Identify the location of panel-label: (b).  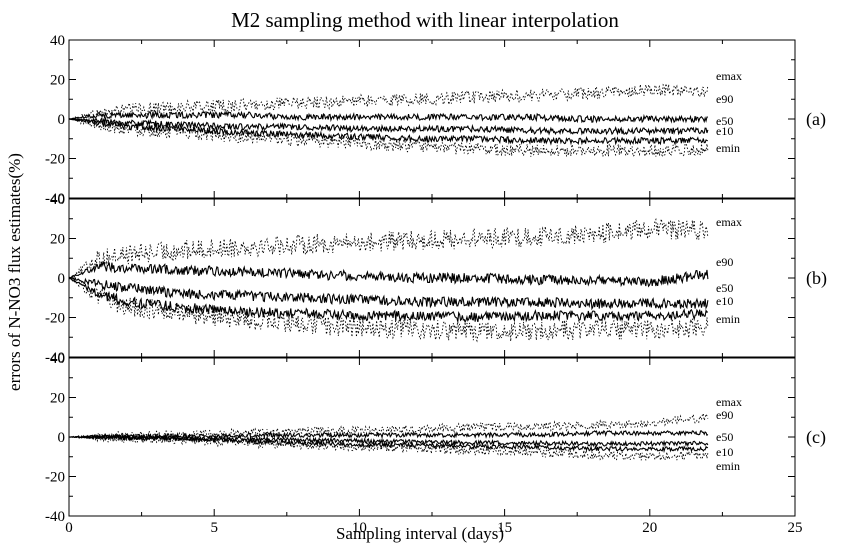
(816, 278).